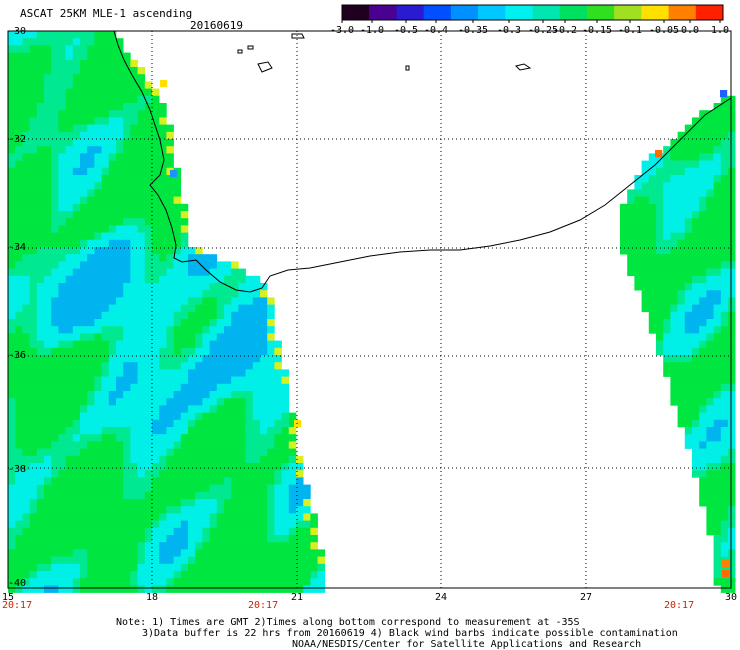  What do you see at coordinates (372, 30) in the screenshot?
I see `colorbar-tick-label: -1.0` at bounding box center [372, 30].